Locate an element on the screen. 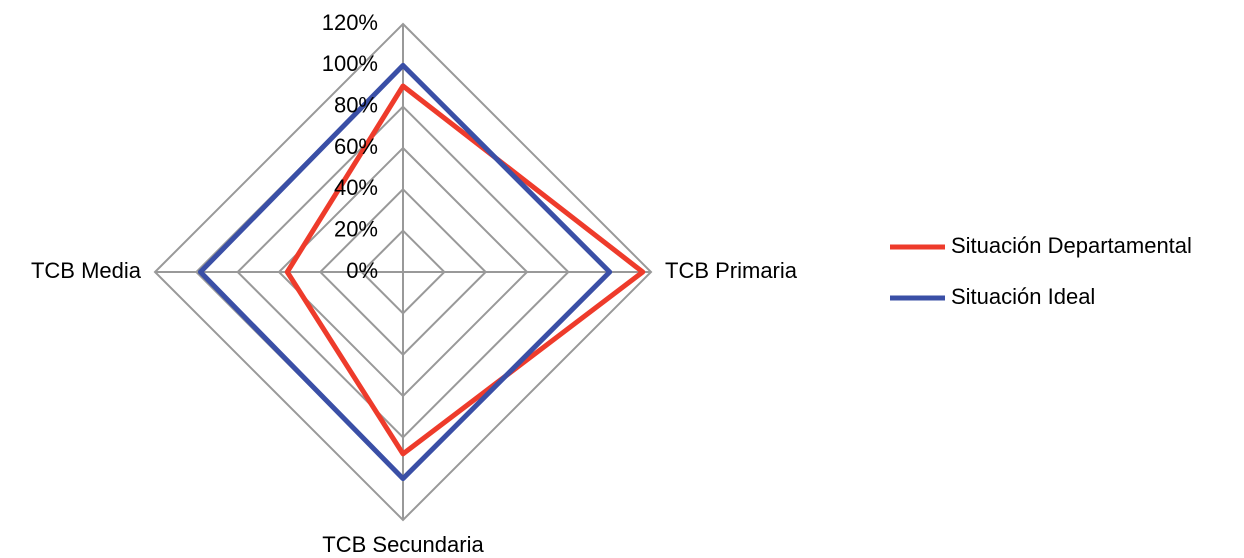 Image resolution: width=1244 pixels, height=558 pixels. category-label: TCB Media is located at coordinates (86, 270).